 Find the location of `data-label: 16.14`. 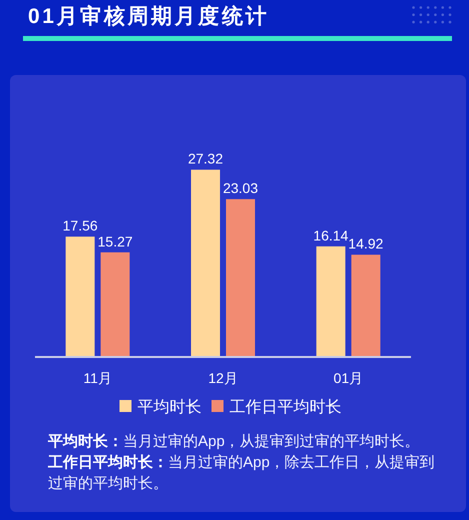

data-label: 16.14 is located at coordinates (330, 235).